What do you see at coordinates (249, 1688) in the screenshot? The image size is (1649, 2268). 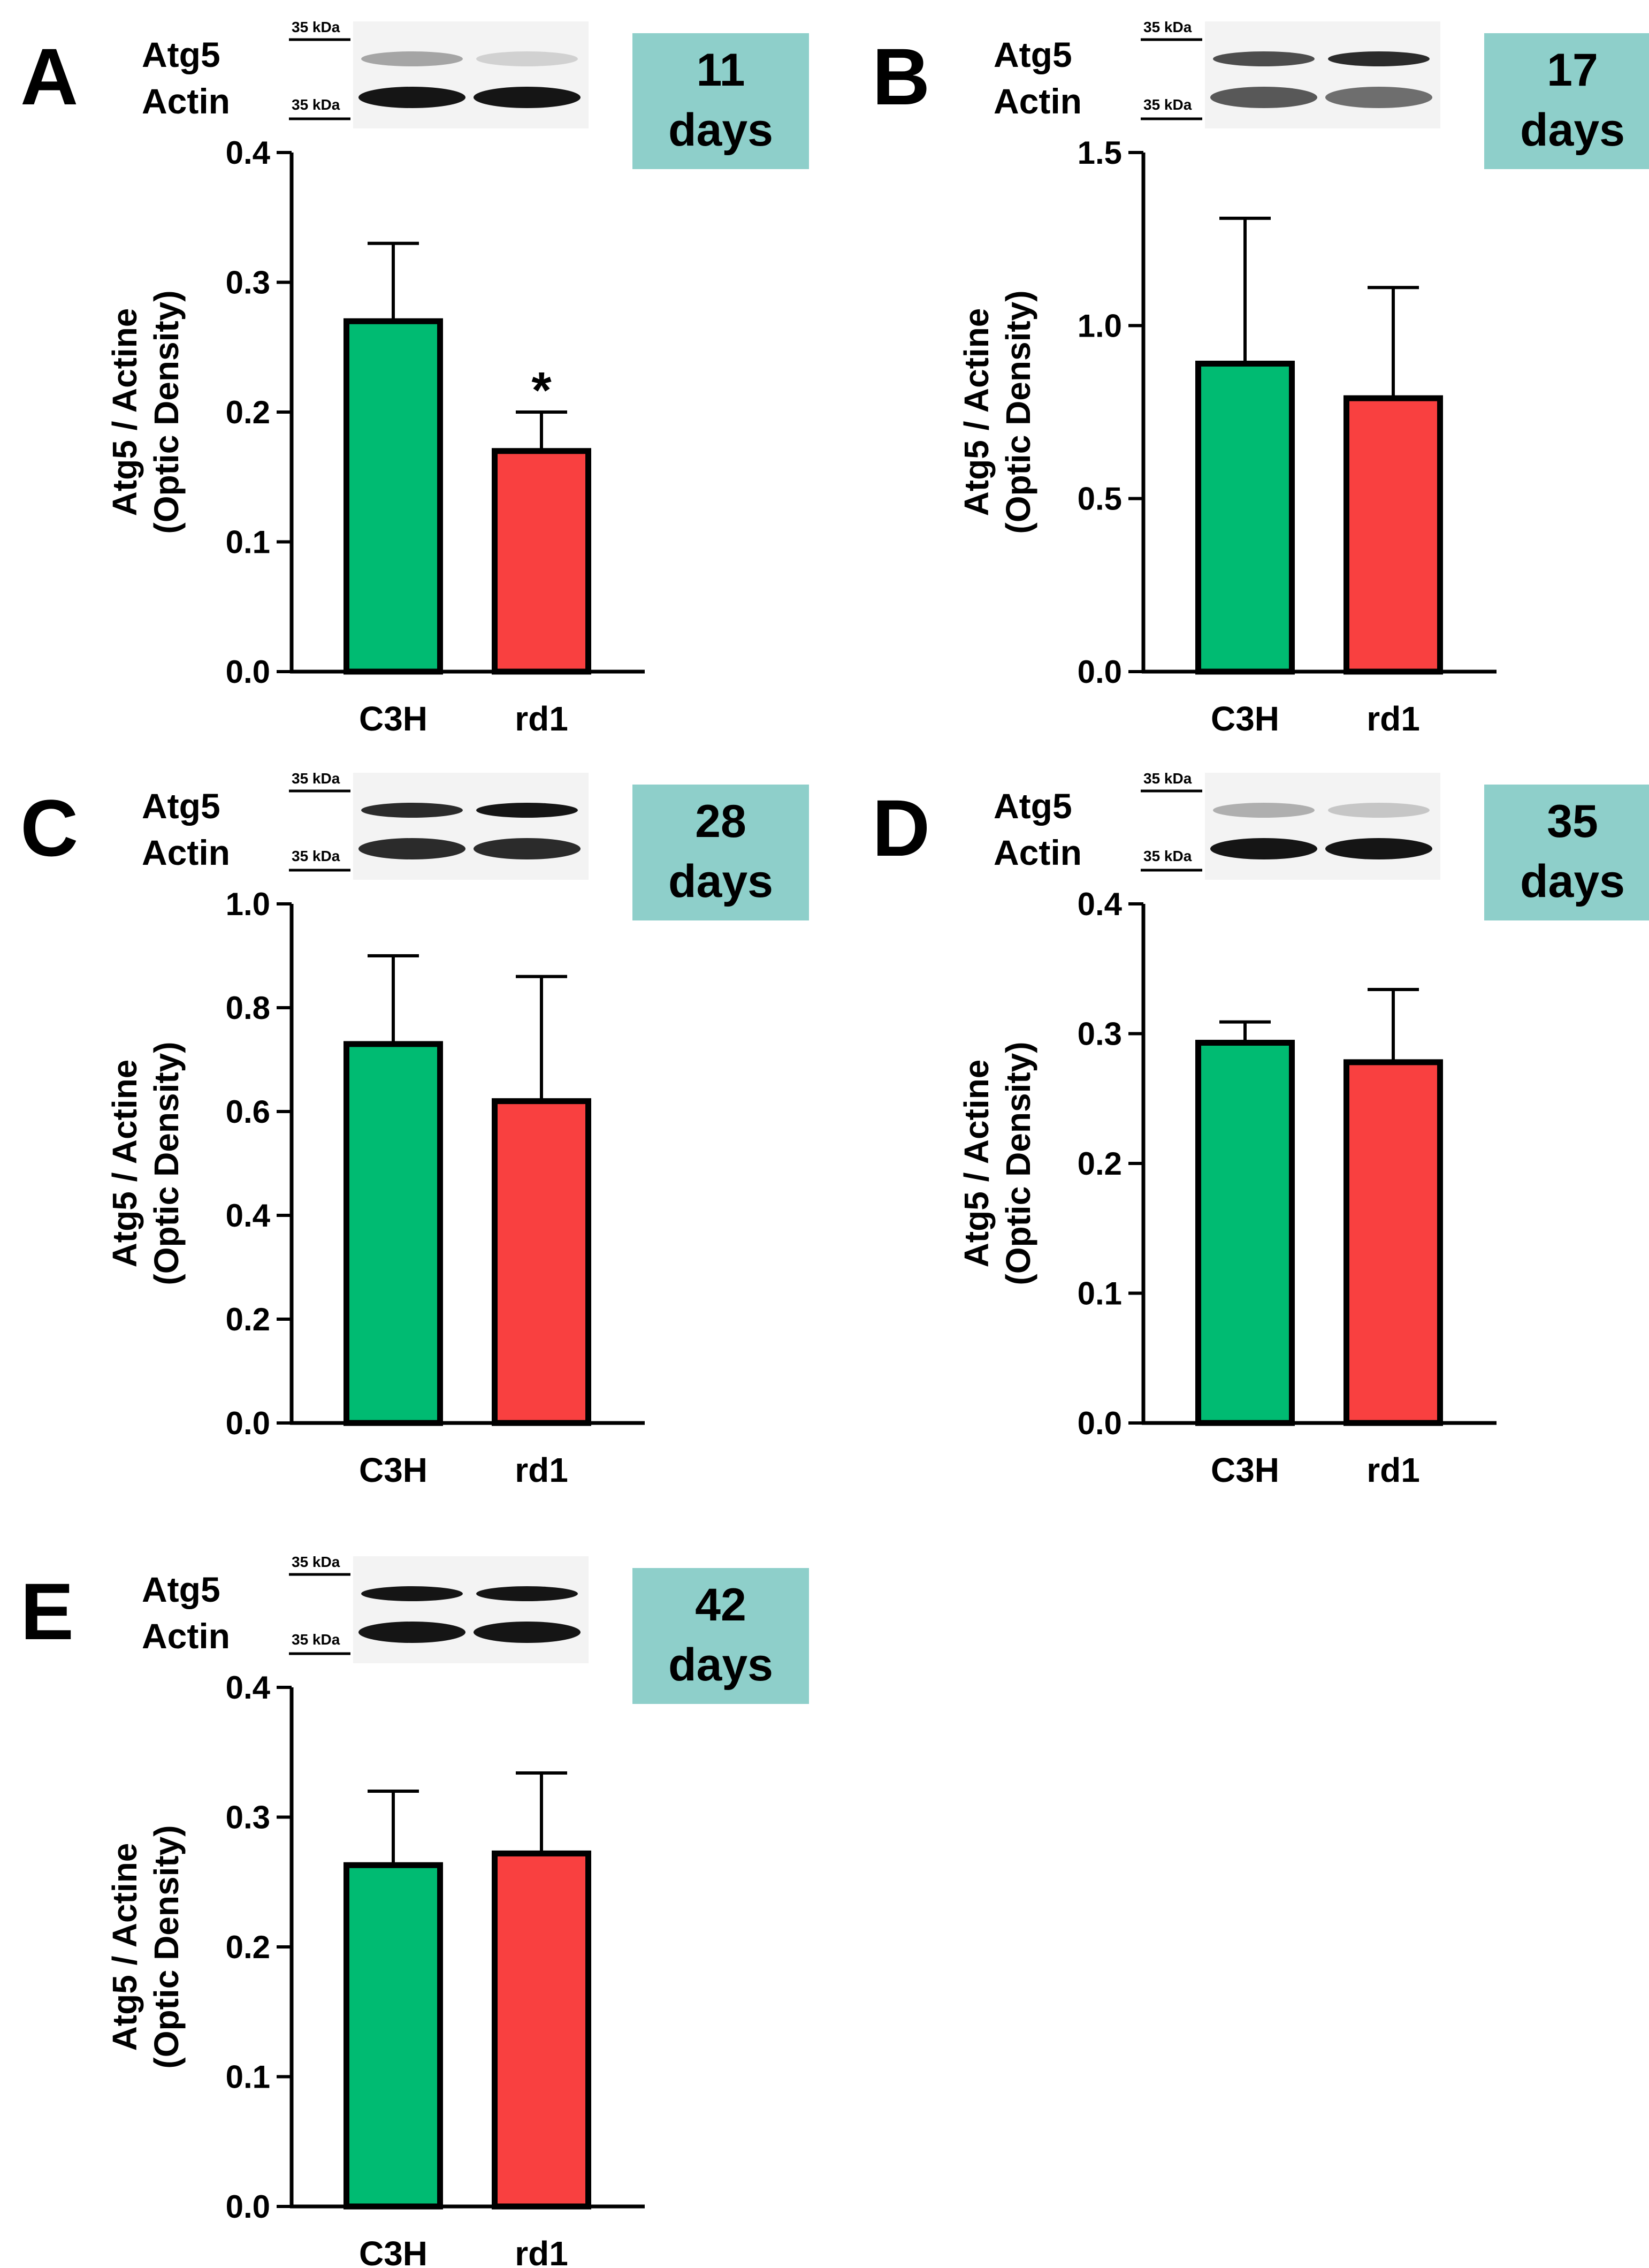 I see `y-tick-label: 0.4` at bounding box center [249, 1688].